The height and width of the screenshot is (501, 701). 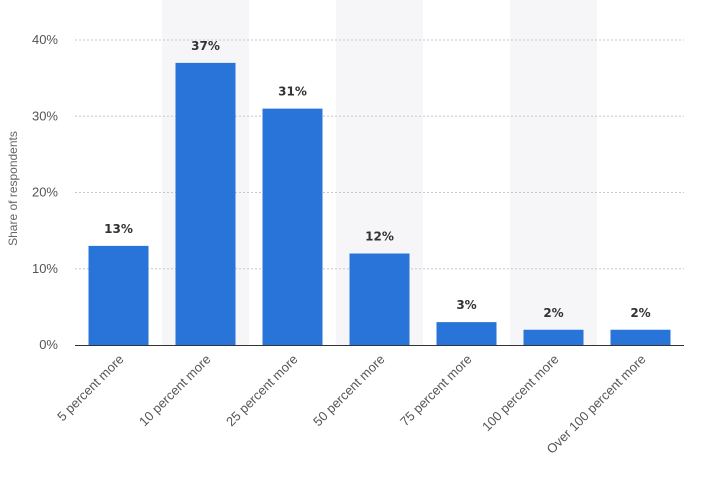 What do you see at coordinates (90, 388) in the screenshot?
I see `x-tick-label: 5 percent more` at bounding box center [90, 388].